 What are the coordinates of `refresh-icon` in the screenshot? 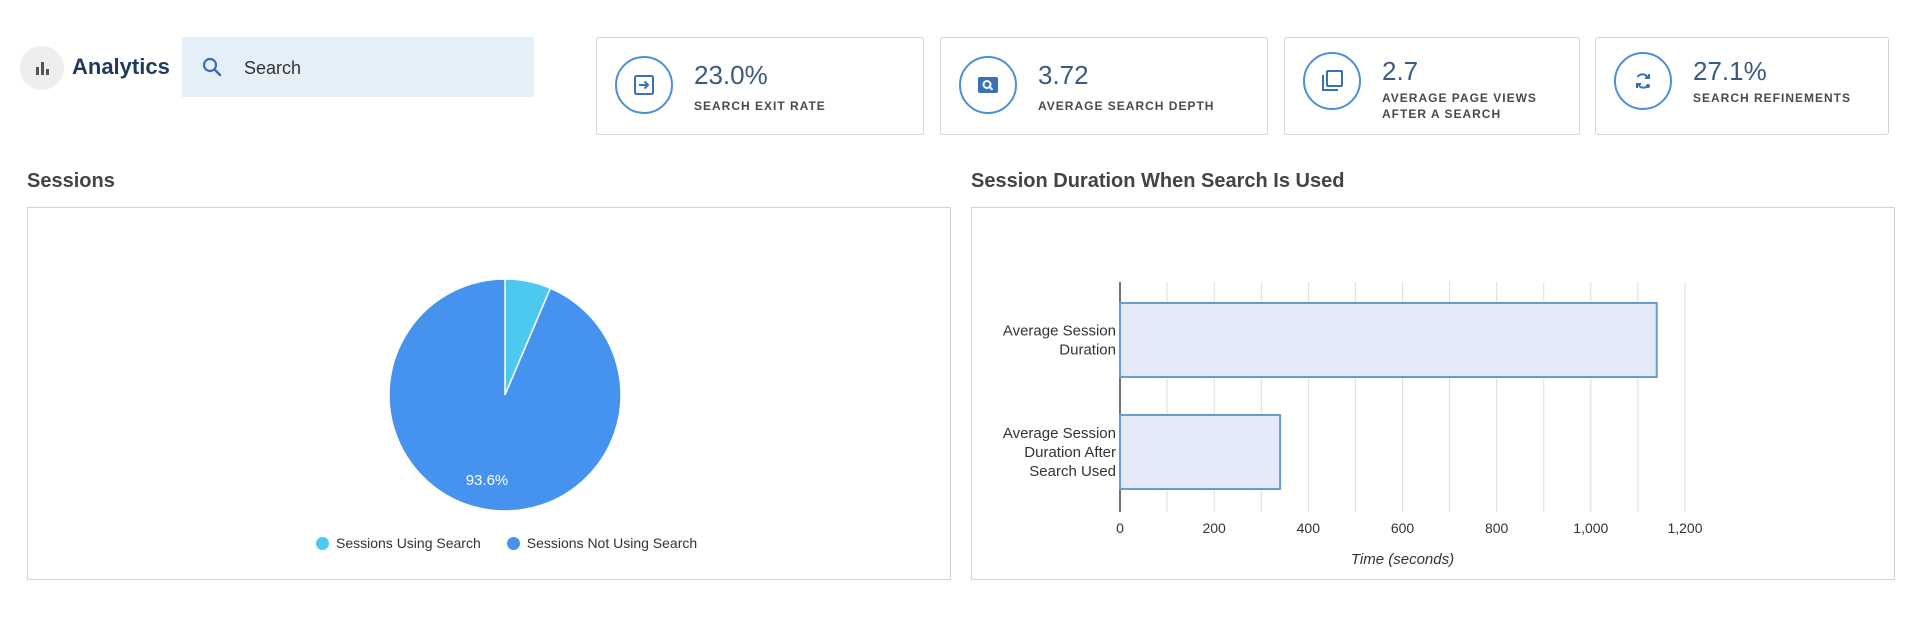 It's located at (1643, 81).